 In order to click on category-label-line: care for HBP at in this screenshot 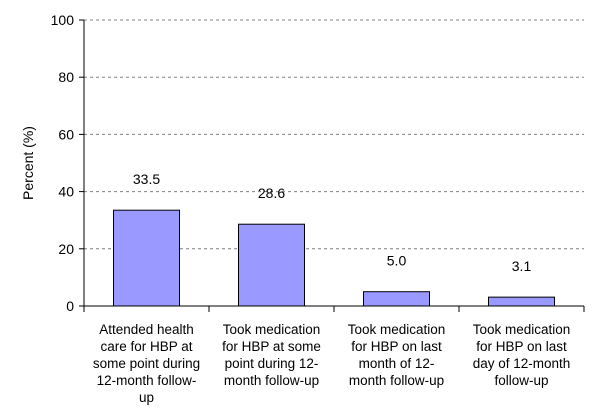, I will do `click(146, 346)`.